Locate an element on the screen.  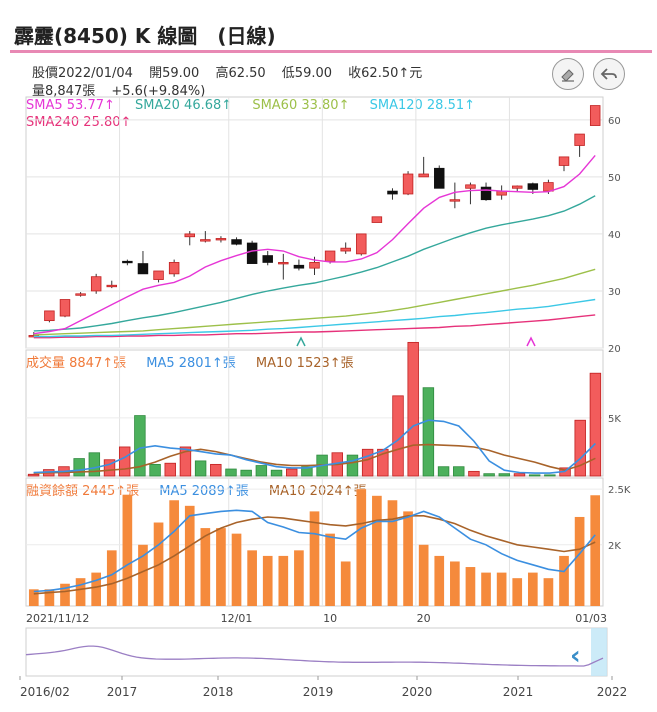
page-title: 霹靂(8450) K 線圖 (日線) is located at coordinates (145, 36).